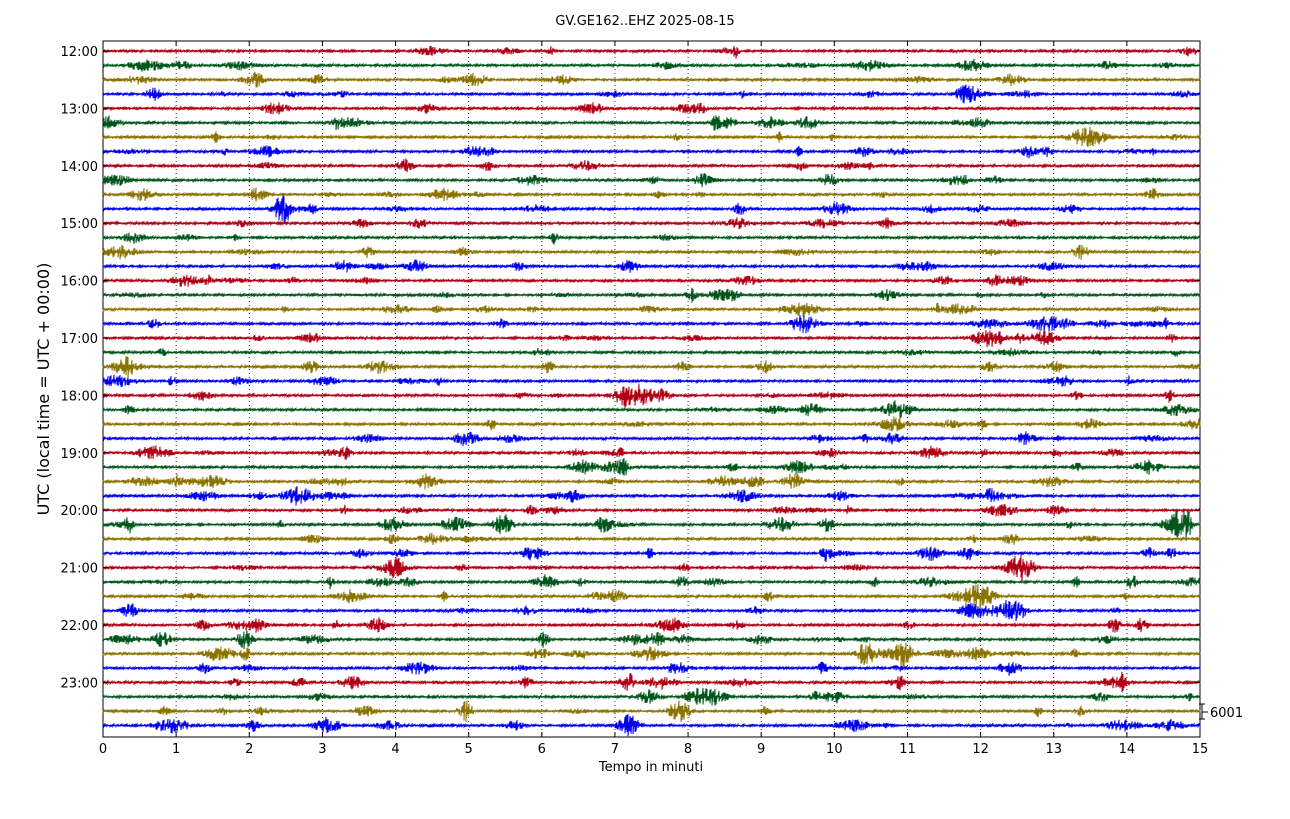 This screenshot has width=1290, height=819. What do you see at coordinates (79, 569) in the screenshot?
I see `y-tick-label: 21:00` at bounding box center [79, 569].